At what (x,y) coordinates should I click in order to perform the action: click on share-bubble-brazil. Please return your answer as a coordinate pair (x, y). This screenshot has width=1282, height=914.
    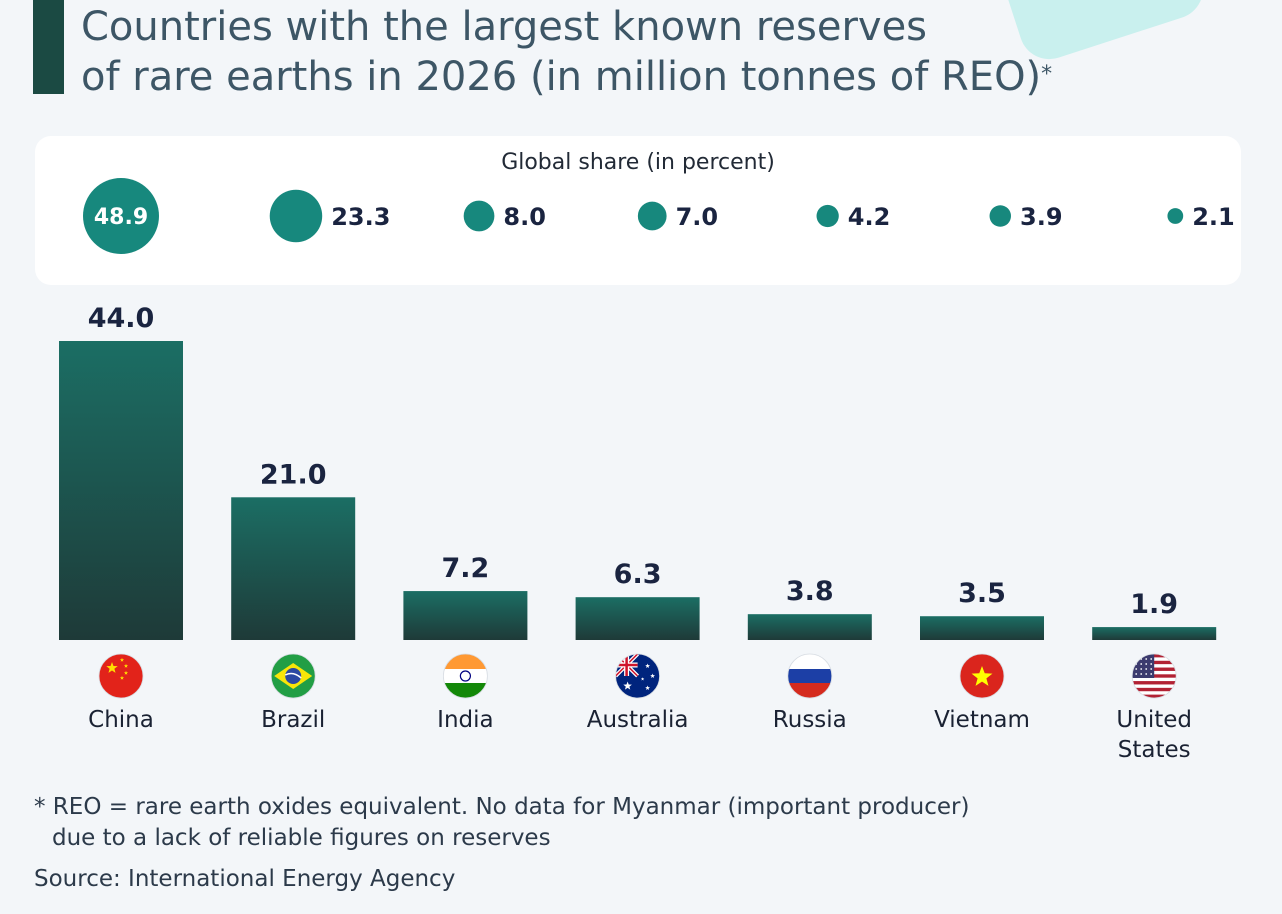
    Looking at the image, I should click on (296, 216).